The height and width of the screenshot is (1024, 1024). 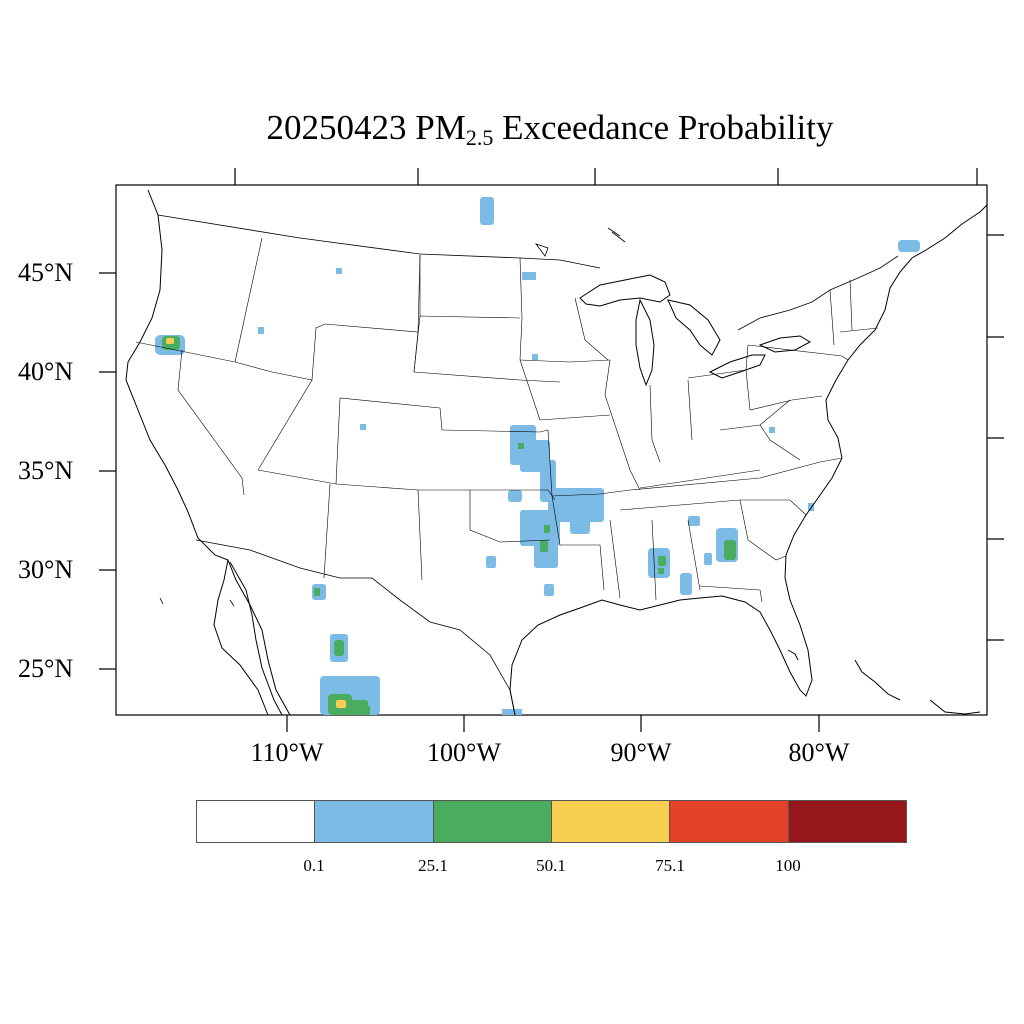 What do you see at coordinates (454, 129) in the screenshot?
I see `title-pollutant: PM2.5` at bounding box center [454, 129].